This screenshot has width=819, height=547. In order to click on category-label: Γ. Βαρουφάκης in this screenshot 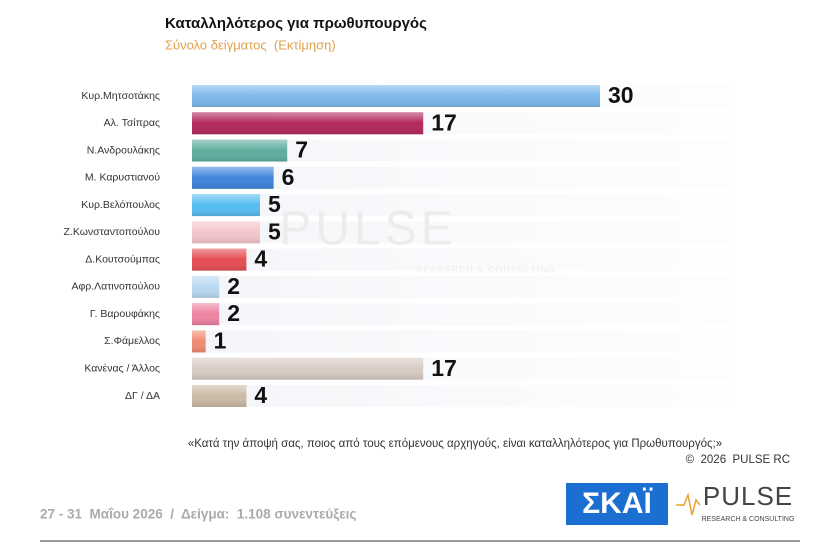, I will do `click(125, 314)`.